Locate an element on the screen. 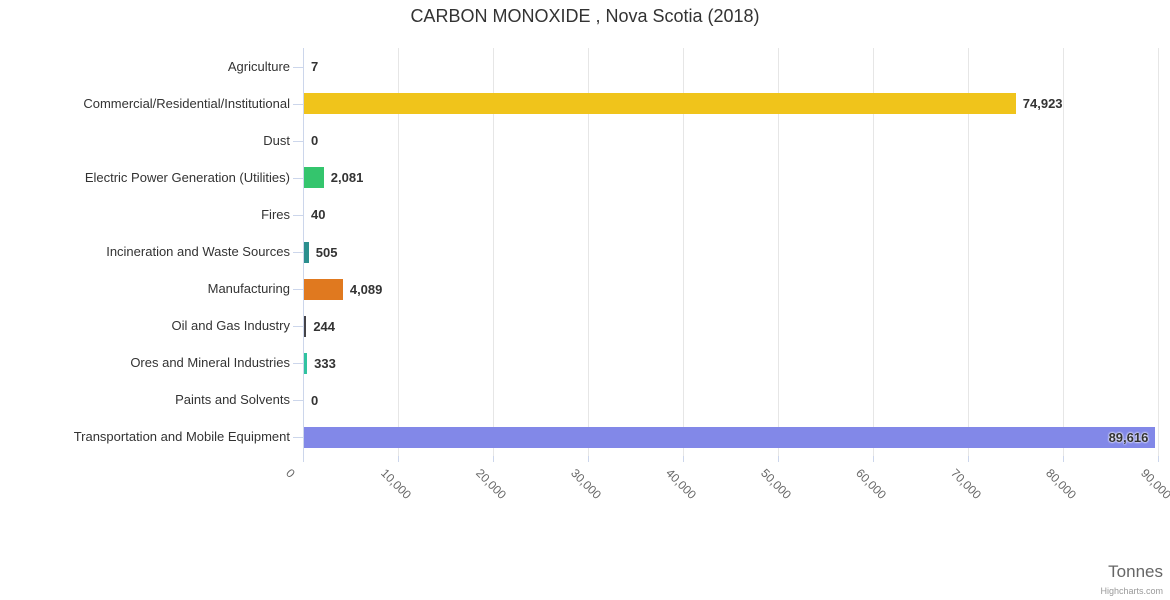 This screenshot has width=1170, height=600. data-label: 89,616 is located at coordinates (1128, 437).